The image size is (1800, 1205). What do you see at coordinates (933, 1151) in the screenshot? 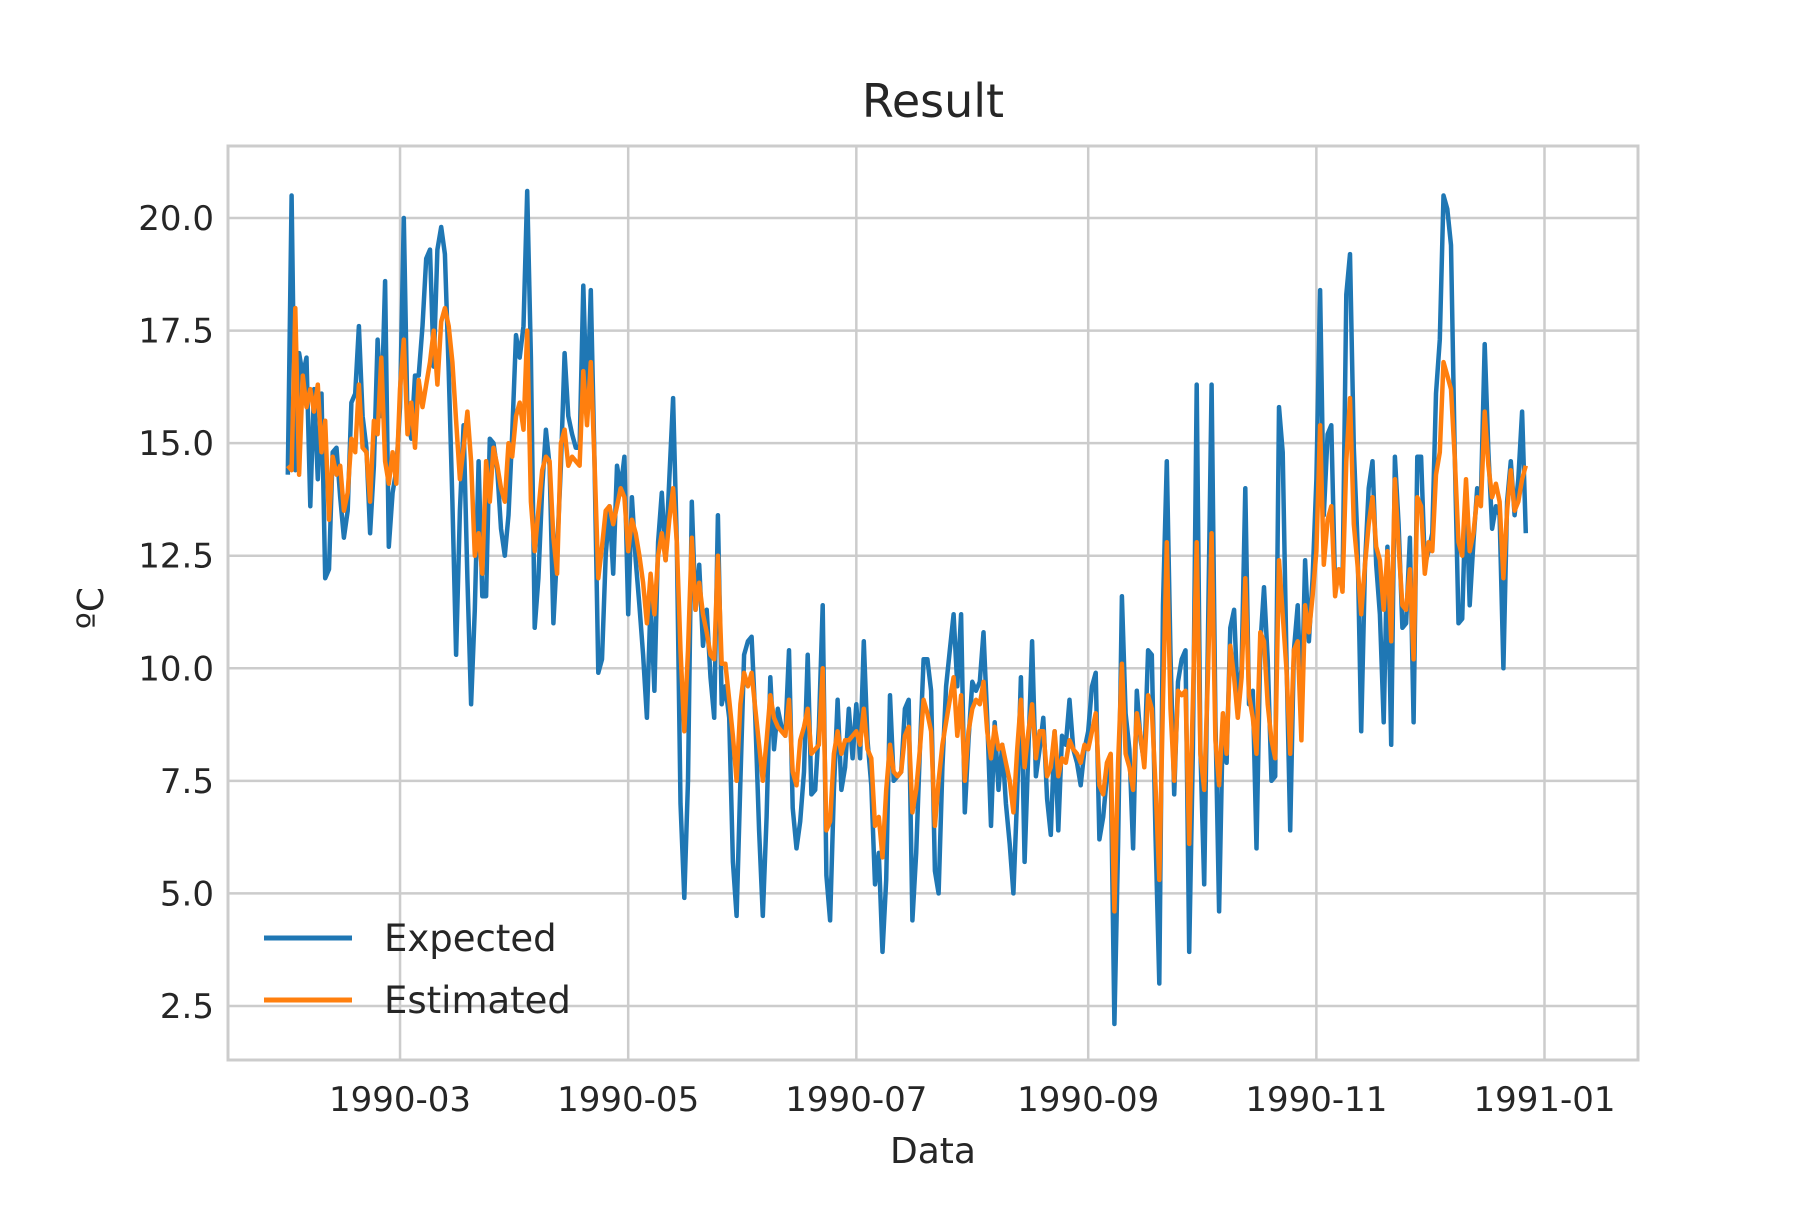
I see `x-axis-label: Data` at bounding box center [933, 1151].